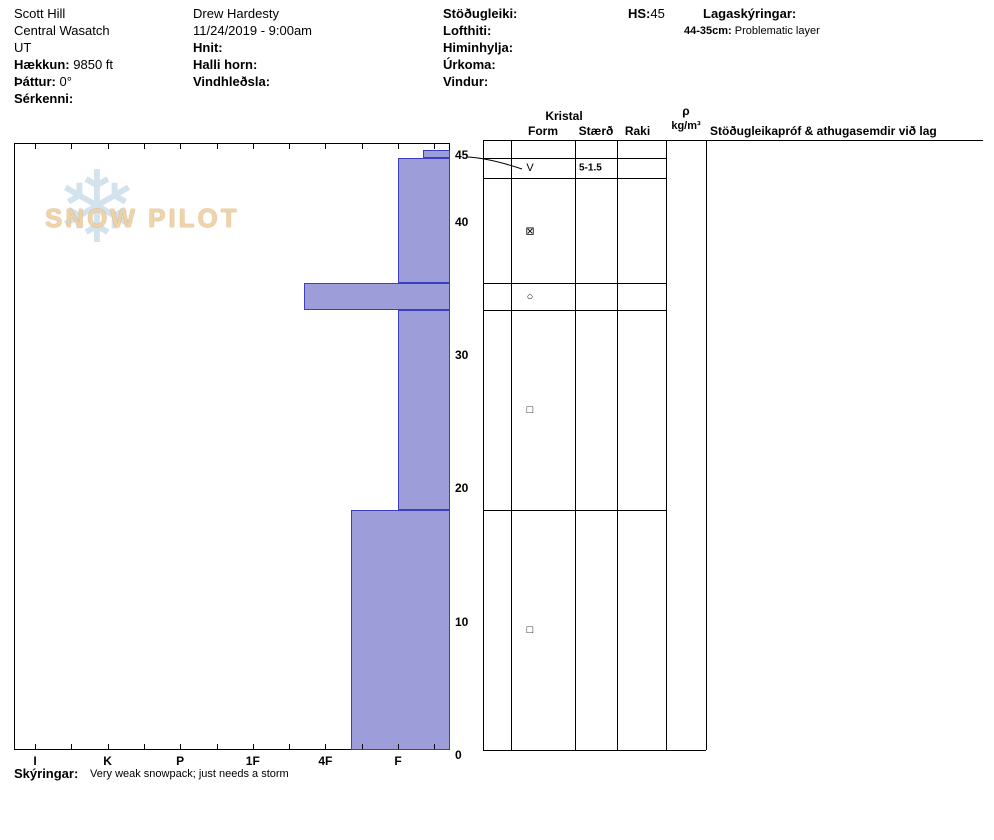 The width and height of the screenshot is (994, 840). Describe the element at coordinates (44, 98) in the screenshot. I see `features-label: Sérkenni:` at that location.